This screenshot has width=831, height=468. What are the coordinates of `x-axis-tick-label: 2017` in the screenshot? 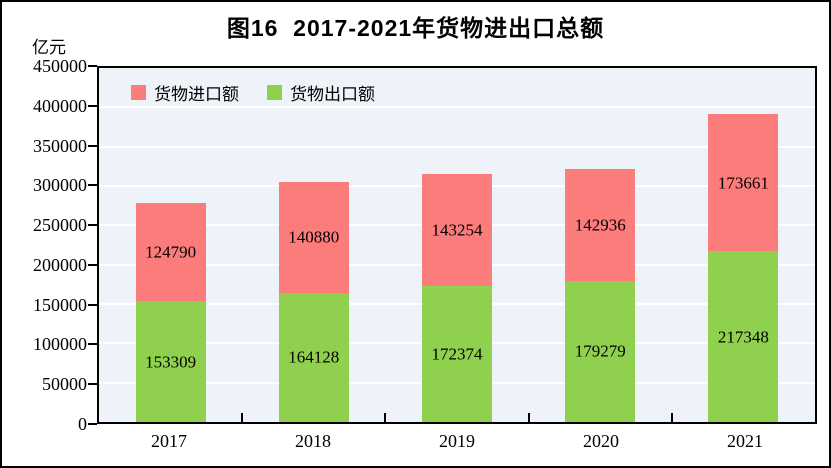 It's located at (169, 441).